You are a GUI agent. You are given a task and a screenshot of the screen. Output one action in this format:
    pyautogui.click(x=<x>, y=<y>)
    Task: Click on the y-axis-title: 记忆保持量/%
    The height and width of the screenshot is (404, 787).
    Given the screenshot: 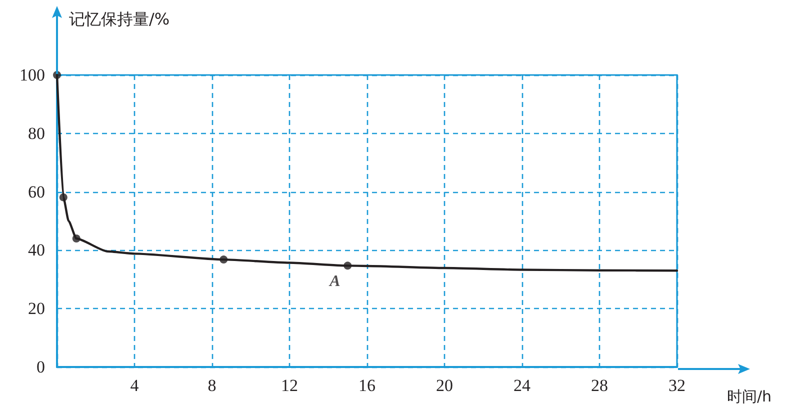 What is the action you would take?
    pyautogui.click(x=119, y=19)
    